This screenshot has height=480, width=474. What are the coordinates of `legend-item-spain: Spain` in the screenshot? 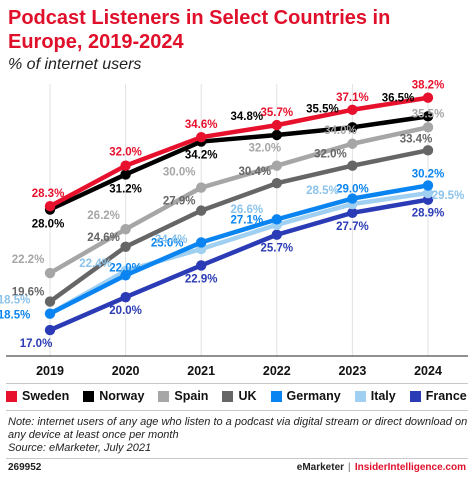 It's located at (183, 396).